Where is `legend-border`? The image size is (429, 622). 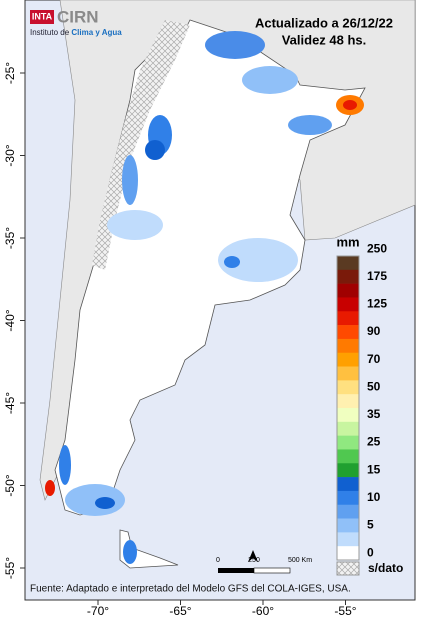
legend-border is located at coordinates (348, 408).